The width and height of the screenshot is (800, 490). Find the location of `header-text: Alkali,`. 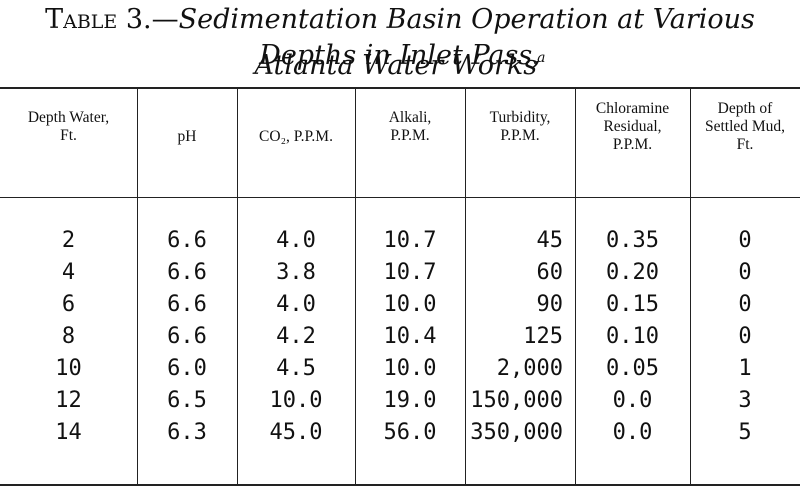

header-text: Alkali, is located at coordinates (410, 117).